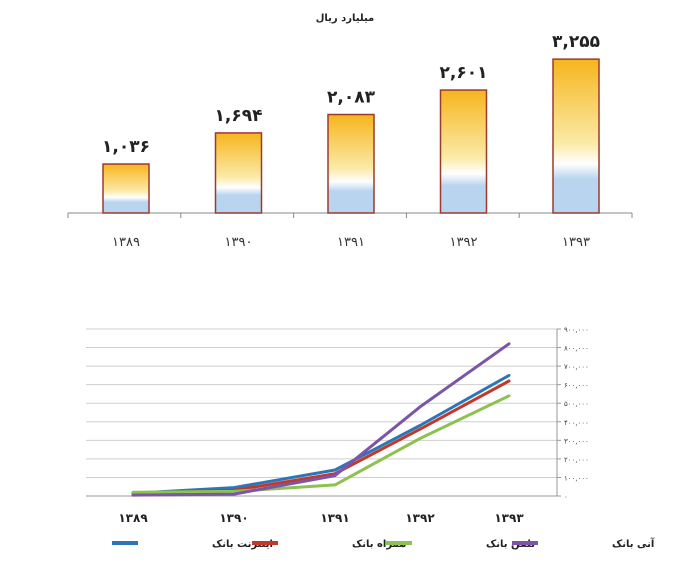 The height and width of the screenshot is (571, 698). I want to click on line-x-tick-label: ۱۳۹۰, so click(233, 518).